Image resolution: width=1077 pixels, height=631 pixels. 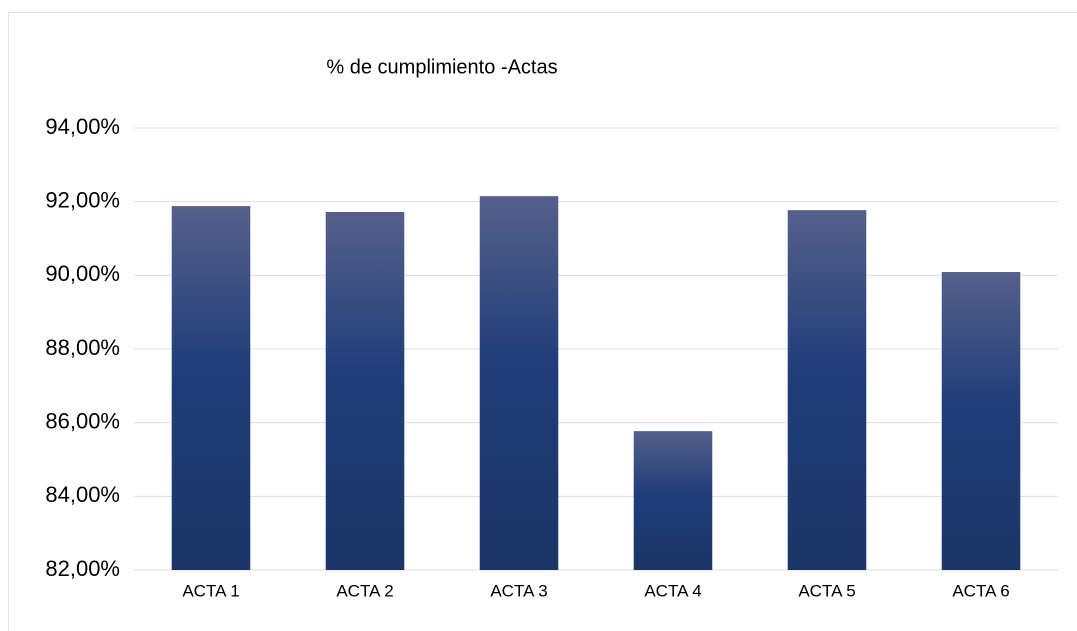 I want to click on x-tick-label: ACTA 6, so click(x=980, y=590).